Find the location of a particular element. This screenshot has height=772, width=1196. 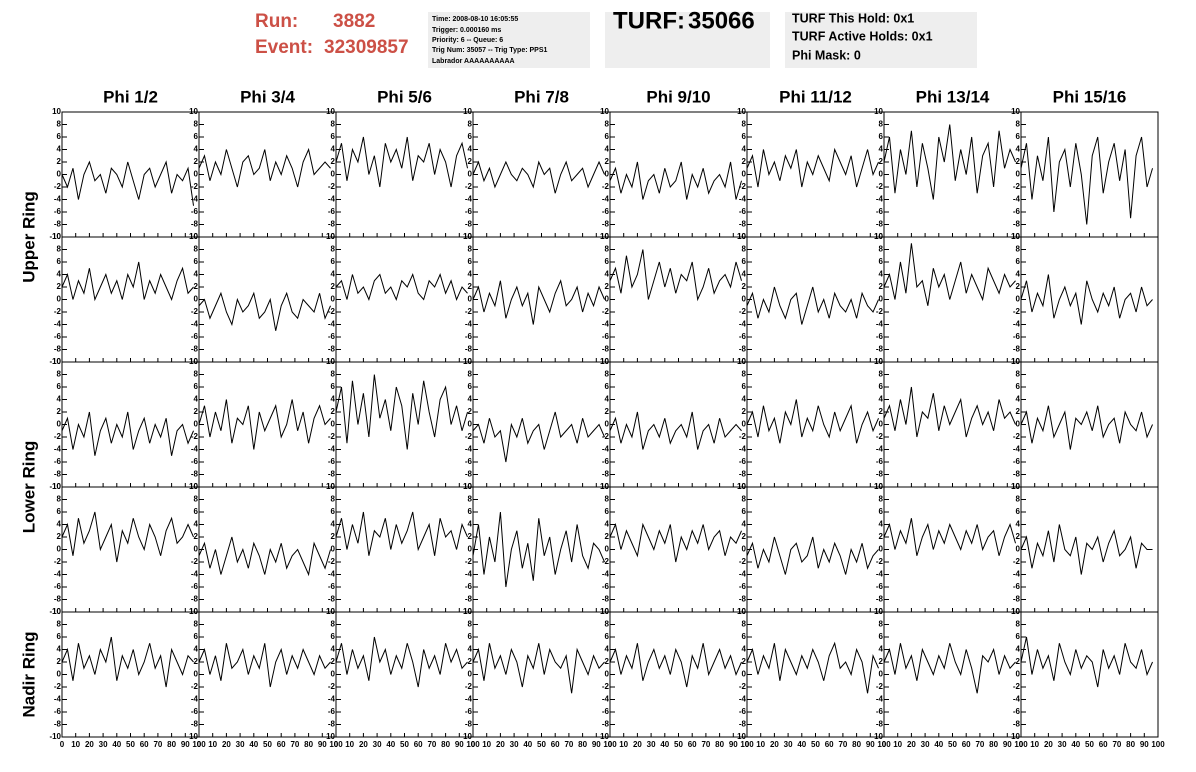

ring-label: Upper Ring is located at coordinates (28, 237).